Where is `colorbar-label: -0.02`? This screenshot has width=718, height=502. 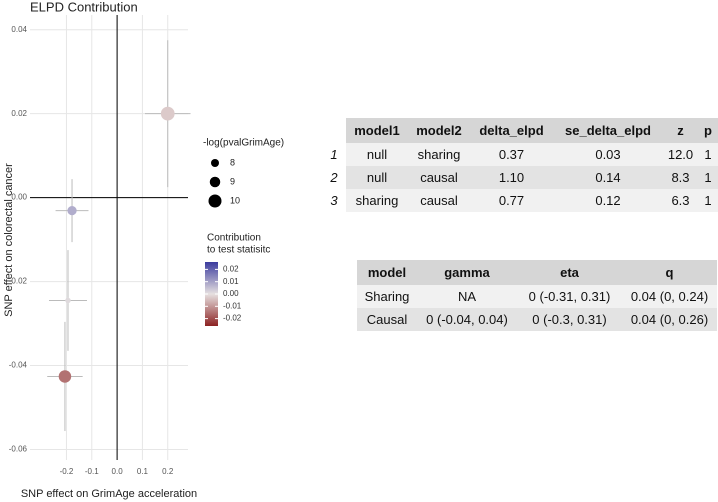 colorbar-label: -0.02 is located at coordinates (232, 318).